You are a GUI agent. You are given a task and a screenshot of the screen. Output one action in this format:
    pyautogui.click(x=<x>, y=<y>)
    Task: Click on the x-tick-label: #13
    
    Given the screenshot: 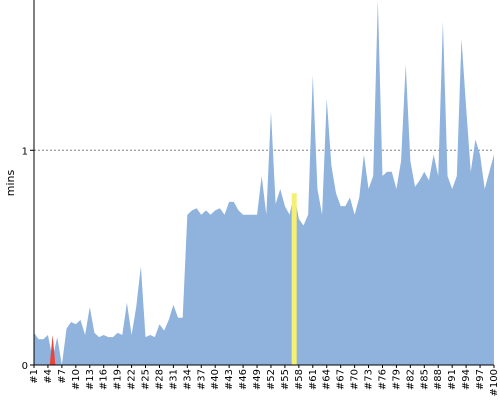 What is the action you would take?
    pyautogui.click(x=90, y=379)
    